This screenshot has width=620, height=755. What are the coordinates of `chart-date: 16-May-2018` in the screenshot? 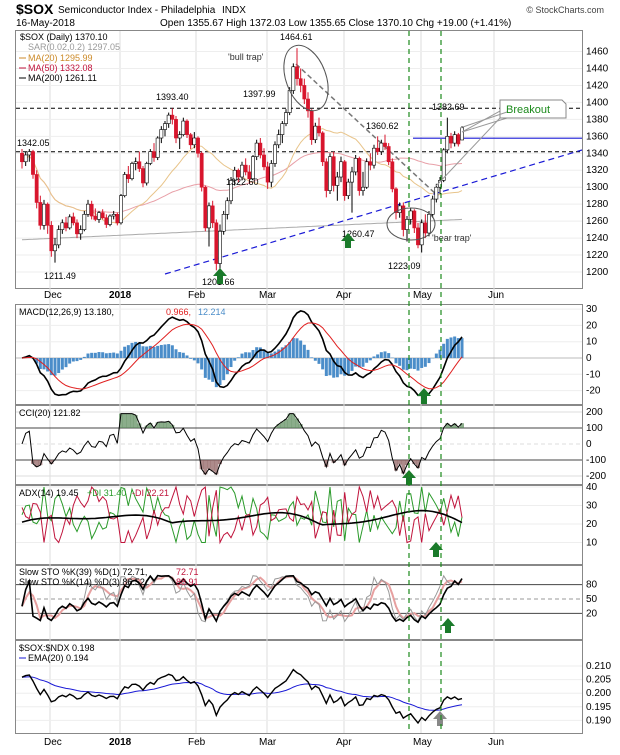 It's located at (45, 23).